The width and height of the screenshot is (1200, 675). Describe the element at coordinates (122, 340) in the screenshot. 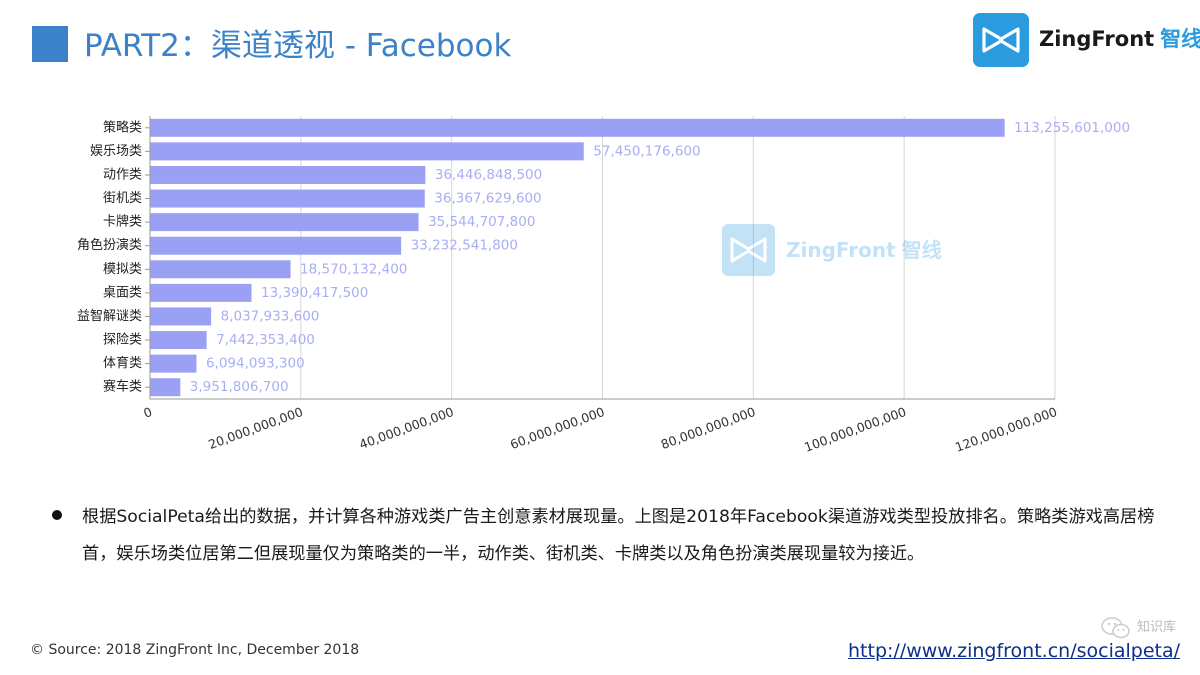

I see `category-label: 探险类` at that location.